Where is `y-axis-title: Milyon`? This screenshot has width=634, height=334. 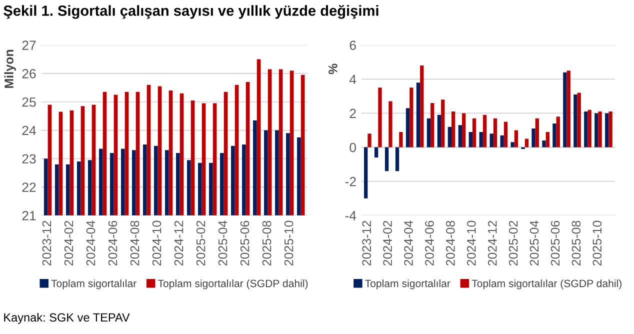
y-axis-title: Milyon is located at coordinates (10, 69).